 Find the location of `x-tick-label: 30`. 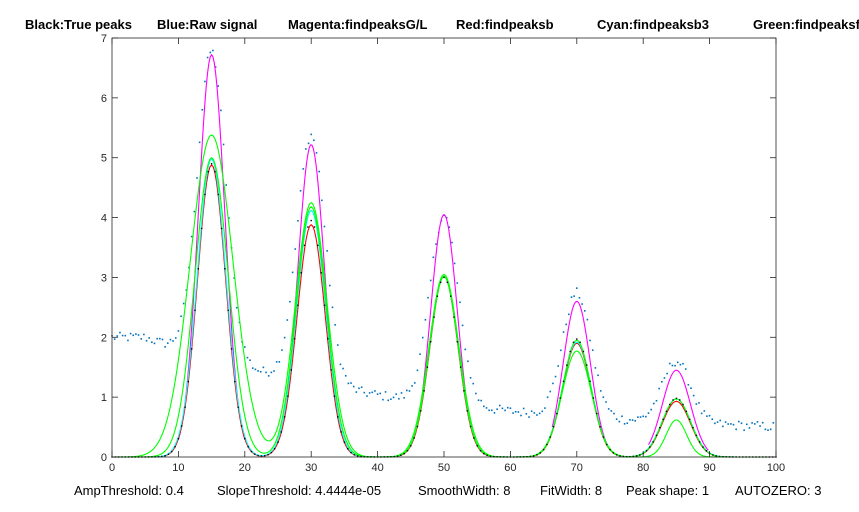

x-tick-label: 30 is located at coordinates (311, 468).